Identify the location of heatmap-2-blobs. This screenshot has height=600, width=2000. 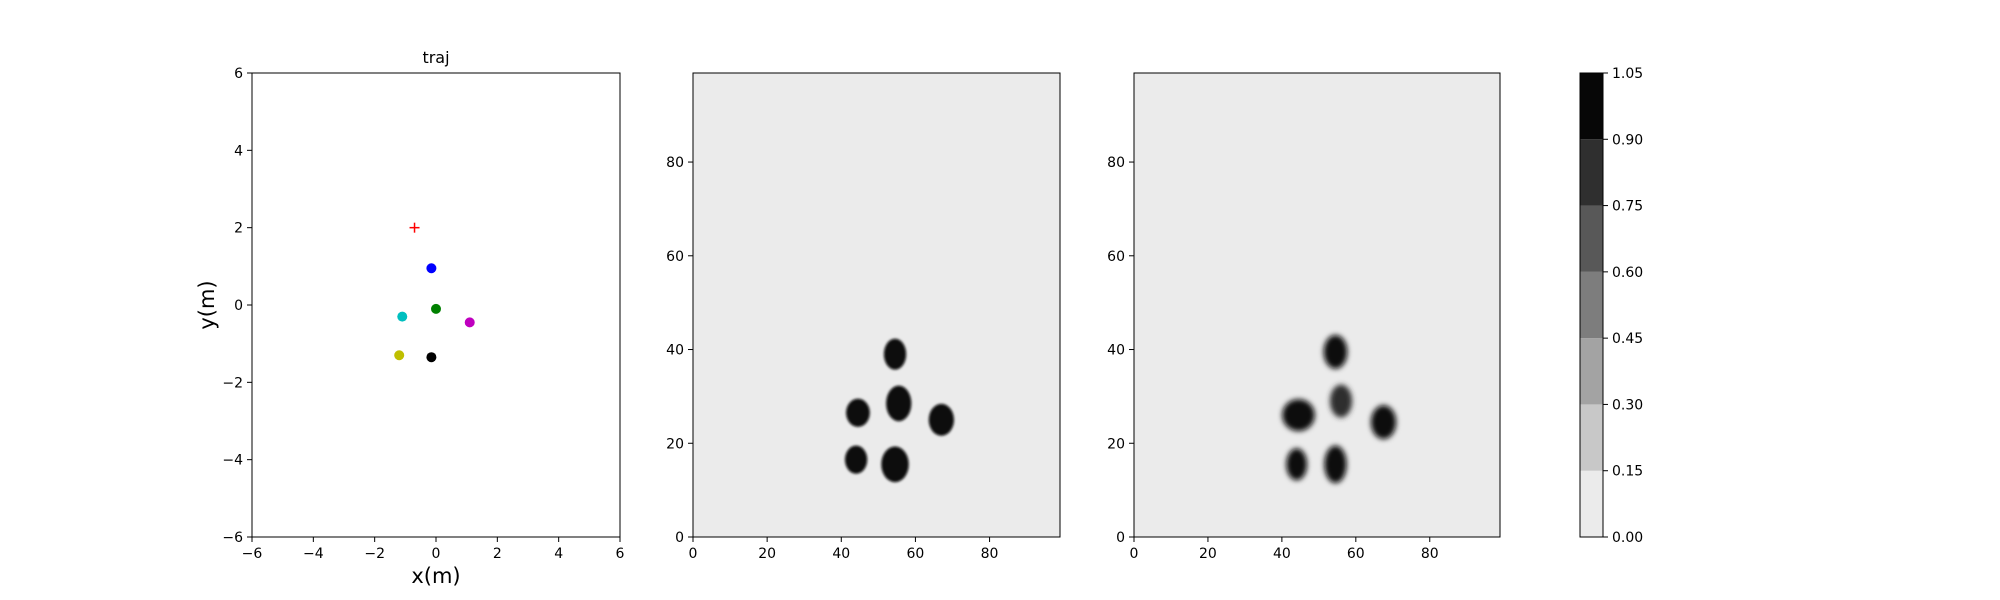
(1339, 409).